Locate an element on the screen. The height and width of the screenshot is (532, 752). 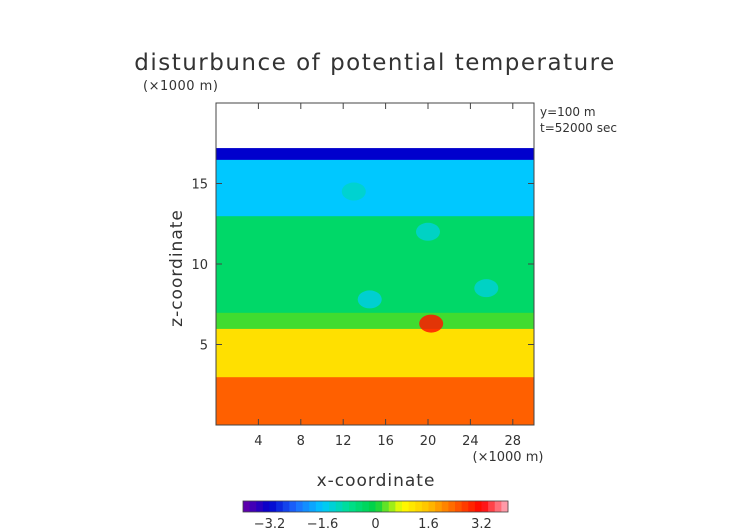
annotation-y-position: y=100 m is located at coordinates (568, 112).